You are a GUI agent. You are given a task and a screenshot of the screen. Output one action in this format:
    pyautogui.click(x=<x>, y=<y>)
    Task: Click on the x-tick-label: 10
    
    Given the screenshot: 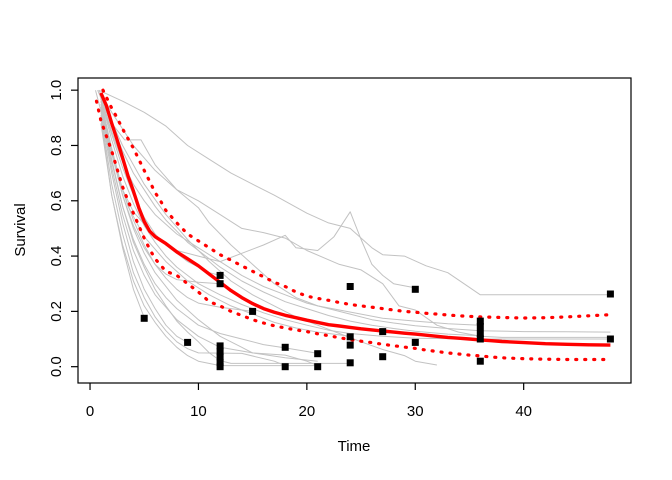 What is the action you would take?
    pyautogui.click(x=198, y=411)
    